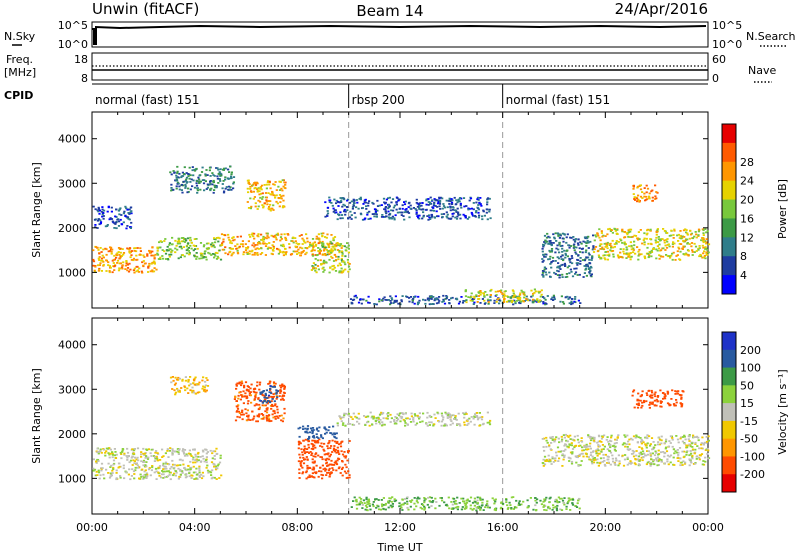  What do you see at coordinates (73, 44) in the screenshot?
I see `nsky-tick-bottom: 10^0` at bounding box center [73, 44].